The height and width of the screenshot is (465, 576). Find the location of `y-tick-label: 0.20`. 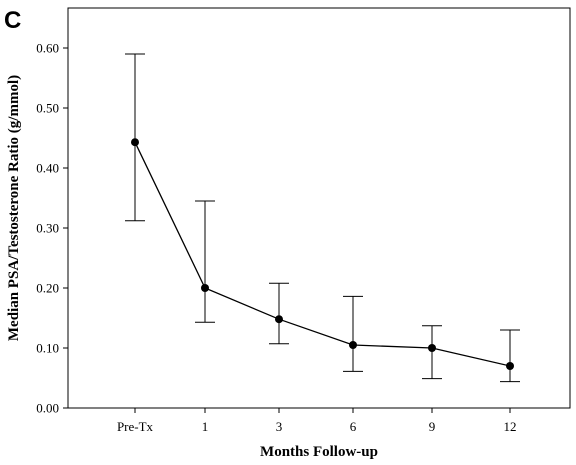

y-tick-label: 0.20 is located at coordinates (47, 288).